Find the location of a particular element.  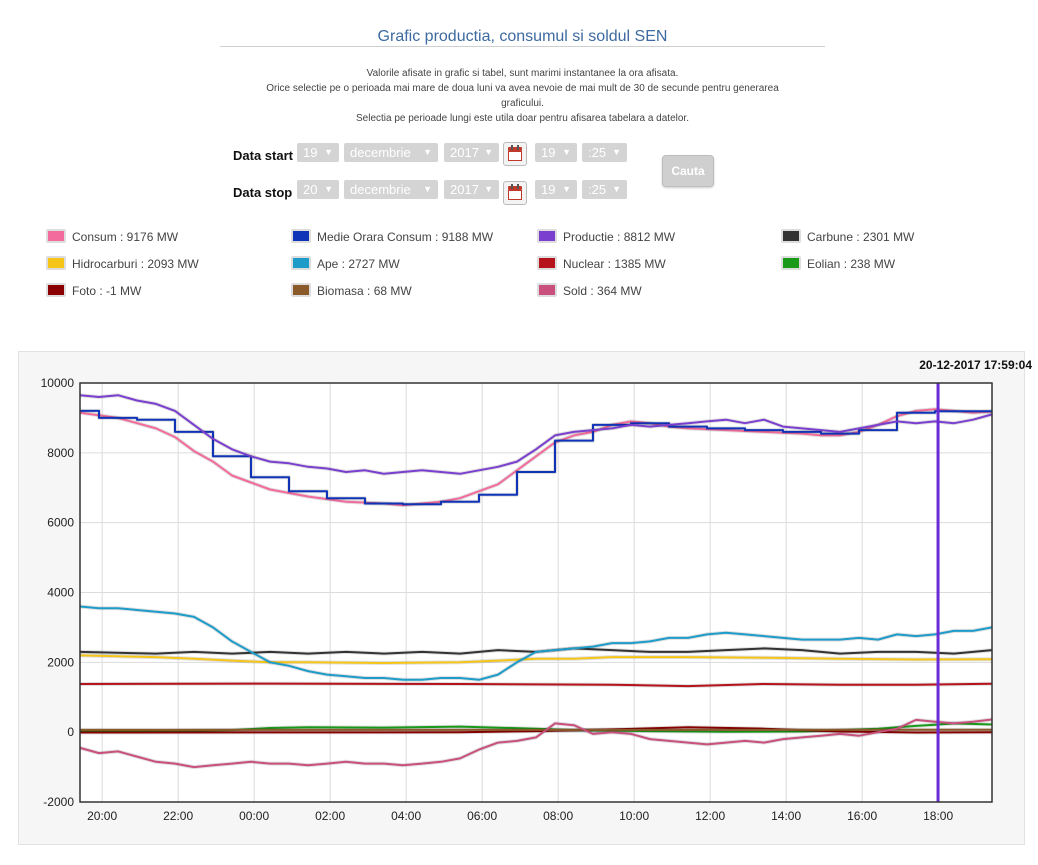

stop-date-label: Data stop is located at coordinates (263, 192).